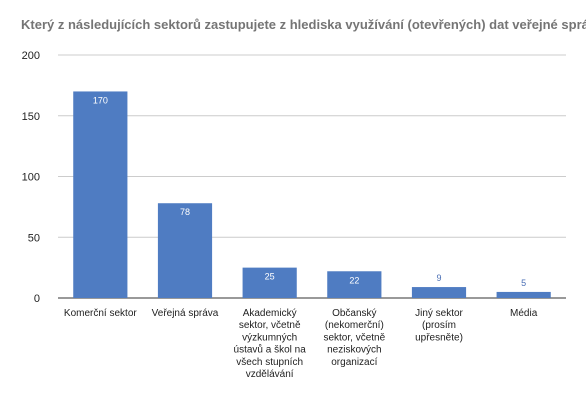  Describe the element at coordinates (270, 313) in the screenshot. I see `category-label-line: Akademický` at that location.